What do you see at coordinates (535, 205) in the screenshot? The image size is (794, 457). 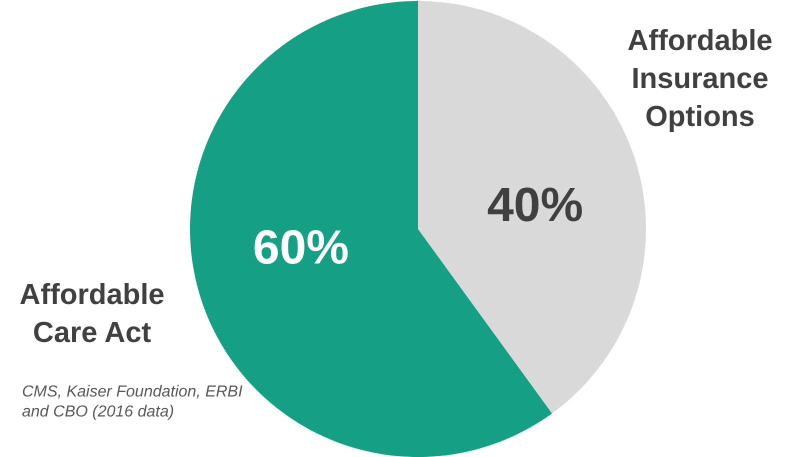 I see `data-label: 40%` at bounding box center [535, 205].